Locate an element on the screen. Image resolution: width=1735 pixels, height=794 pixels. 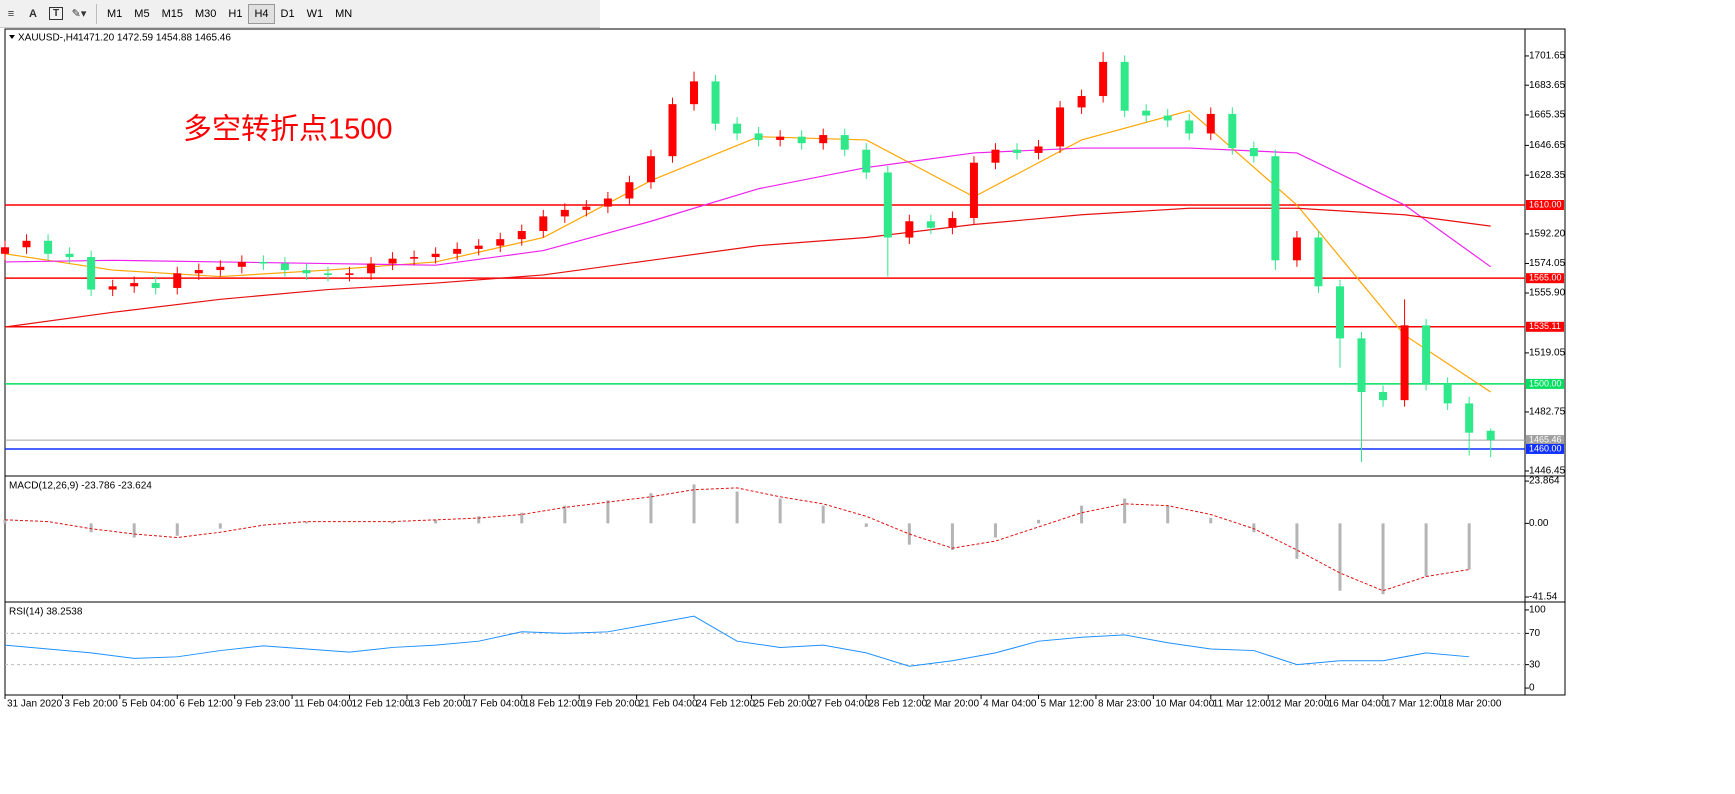
x-tick-label: 12 Feb 12:00 is located at coordinates (381, 704).